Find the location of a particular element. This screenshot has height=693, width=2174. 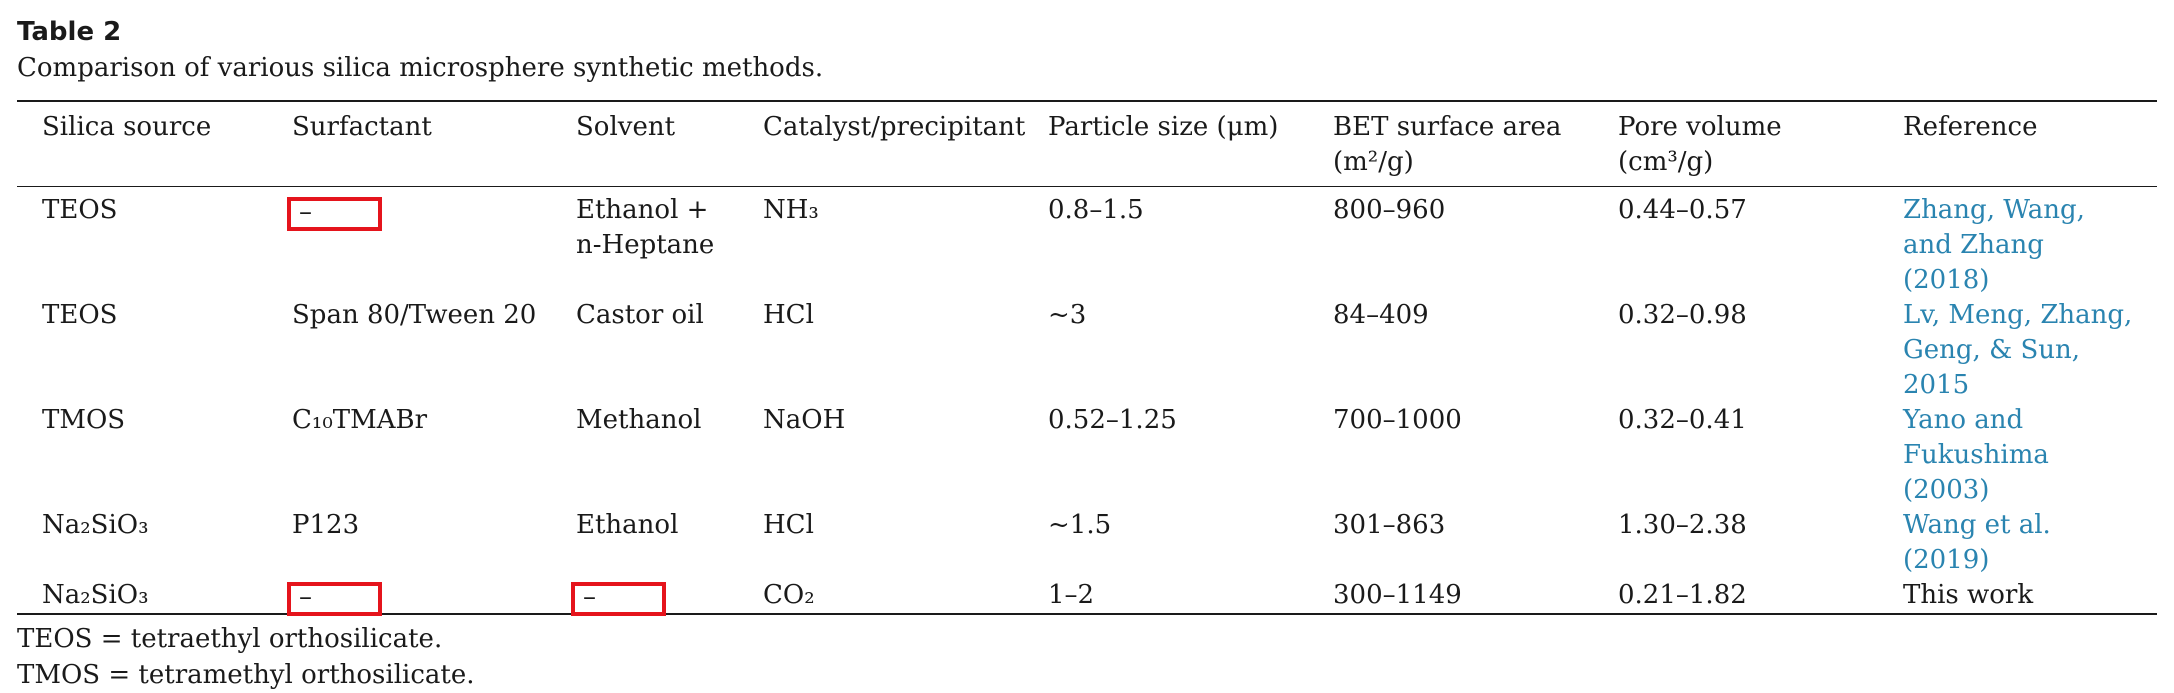

cell-pore-volume: 0.44–0.57 is located at coordinates (1682, 210).